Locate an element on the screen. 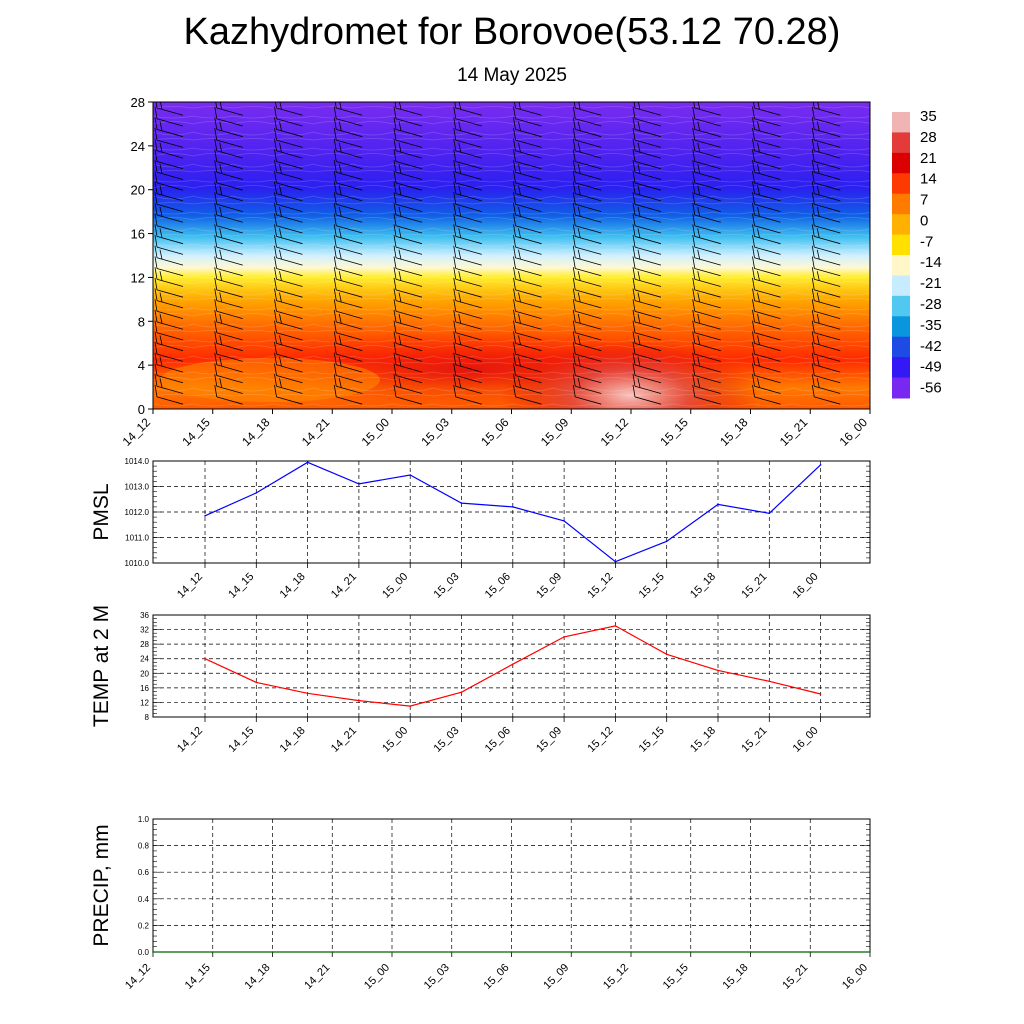 This screenshot has width=1024, height=1024. x-tick-label: 15_21 is located at coordinates (794, 432).